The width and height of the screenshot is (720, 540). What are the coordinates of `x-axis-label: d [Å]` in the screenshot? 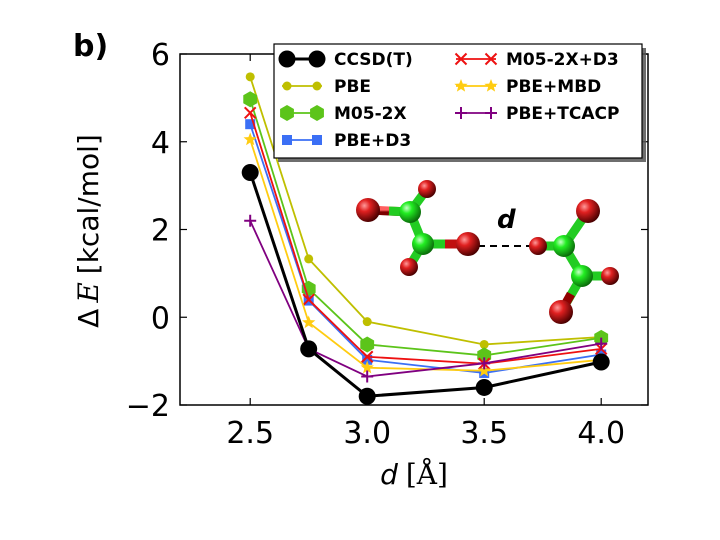 It's located at (414, 474).